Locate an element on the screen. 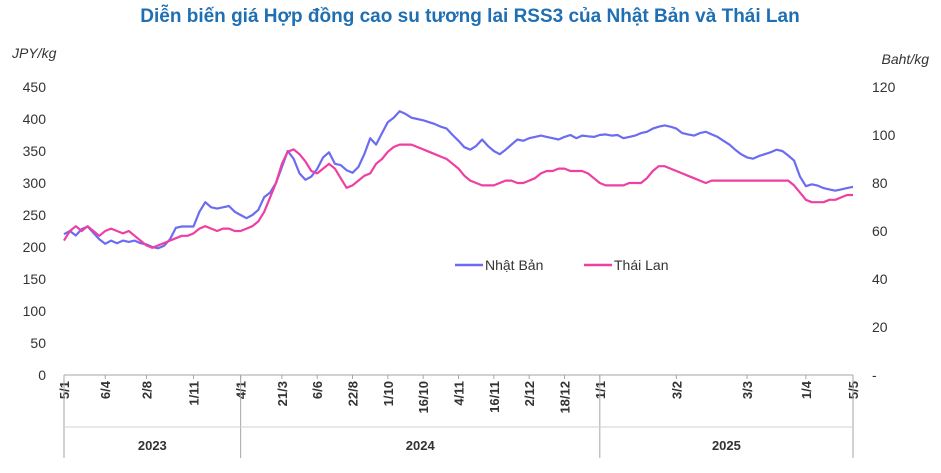  x-tick-label: 18/12 is located at coordinates (564, 397).